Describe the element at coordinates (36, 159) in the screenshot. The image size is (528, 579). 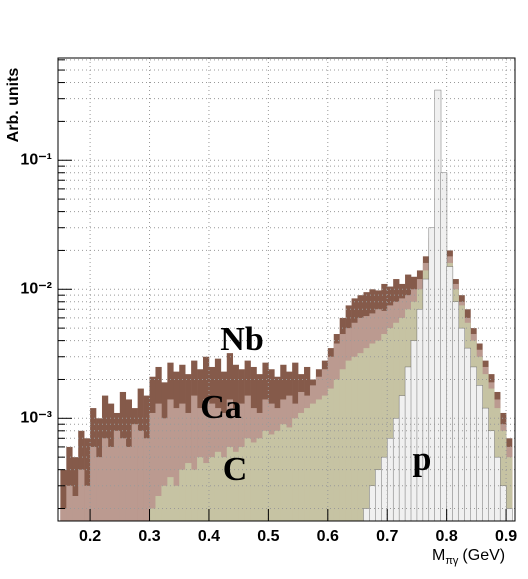
I see `y-tick-label: 10⁻¹` at that location.